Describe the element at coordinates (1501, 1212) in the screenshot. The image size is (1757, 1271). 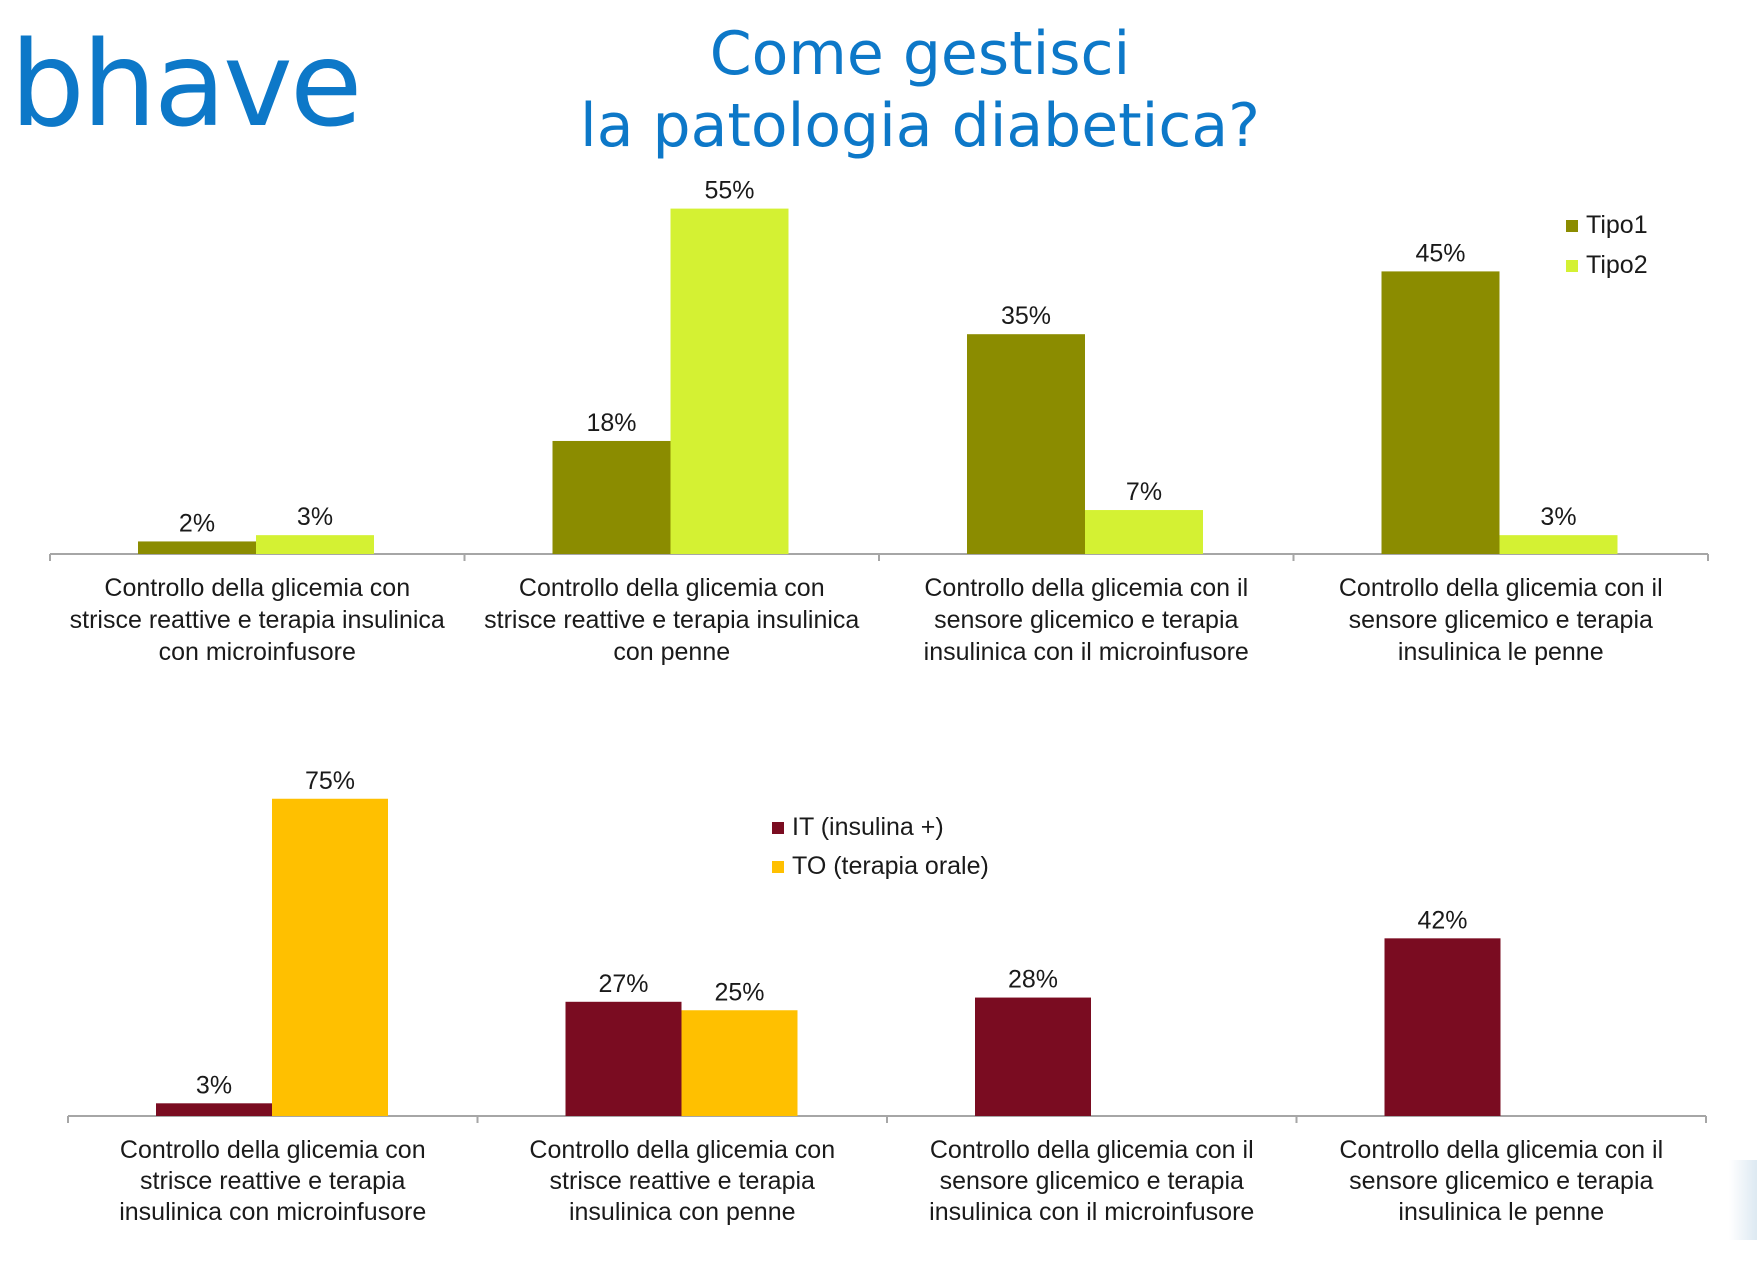
I see `chart2-category-label: insulinica le penne` at that location.